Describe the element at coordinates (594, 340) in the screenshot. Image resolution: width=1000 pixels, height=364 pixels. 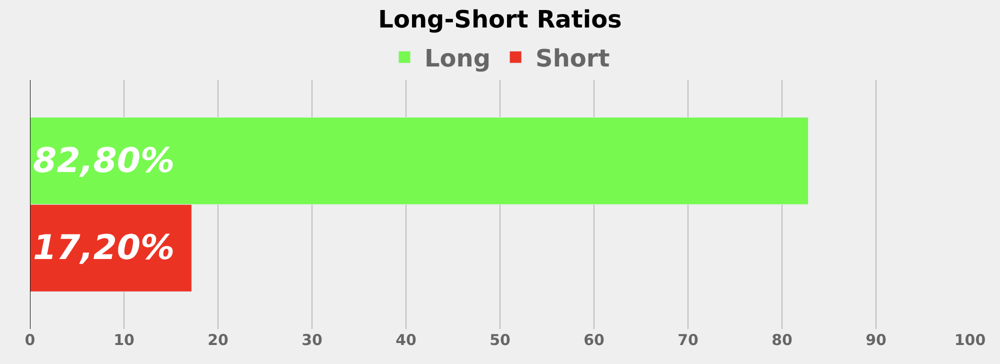
I see `x-tick-label: 60` at that location.